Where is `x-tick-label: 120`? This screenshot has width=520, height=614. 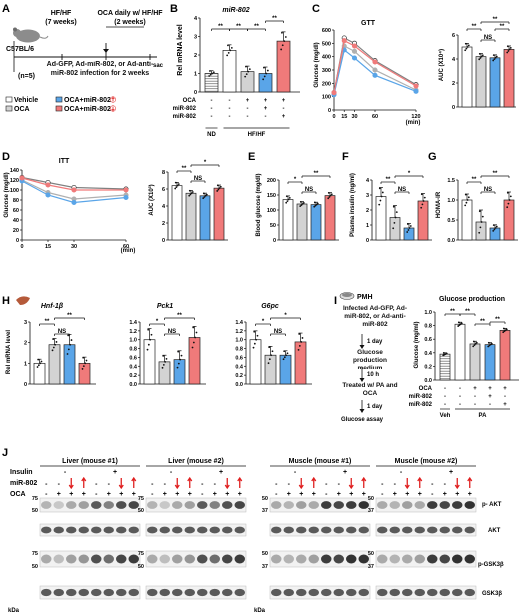
x-tick-label: 120 is located at coordinates (415, 117).